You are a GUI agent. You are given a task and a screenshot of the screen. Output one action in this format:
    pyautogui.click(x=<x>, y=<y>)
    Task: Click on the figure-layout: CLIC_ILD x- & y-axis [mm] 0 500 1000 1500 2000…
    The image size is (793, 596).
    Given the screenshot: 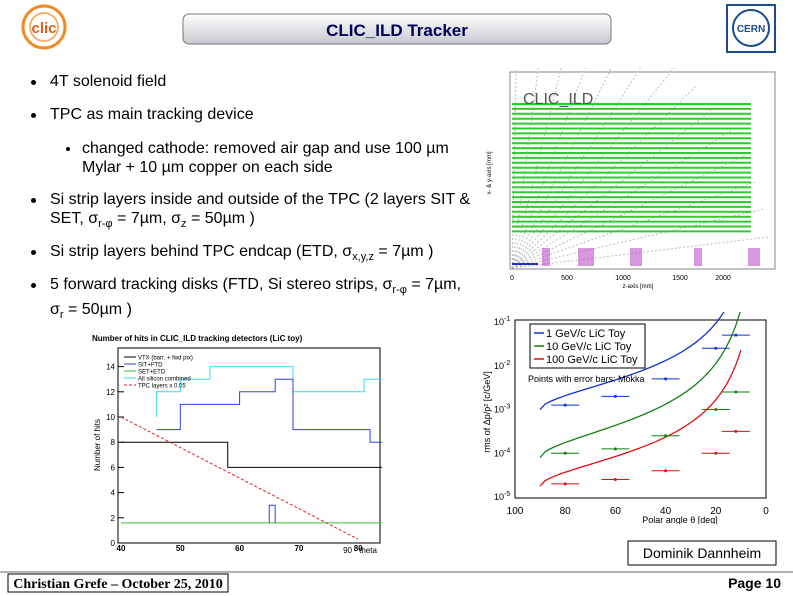 What is the action you would take?
    pyautogui.click(x=631, y=179)
    